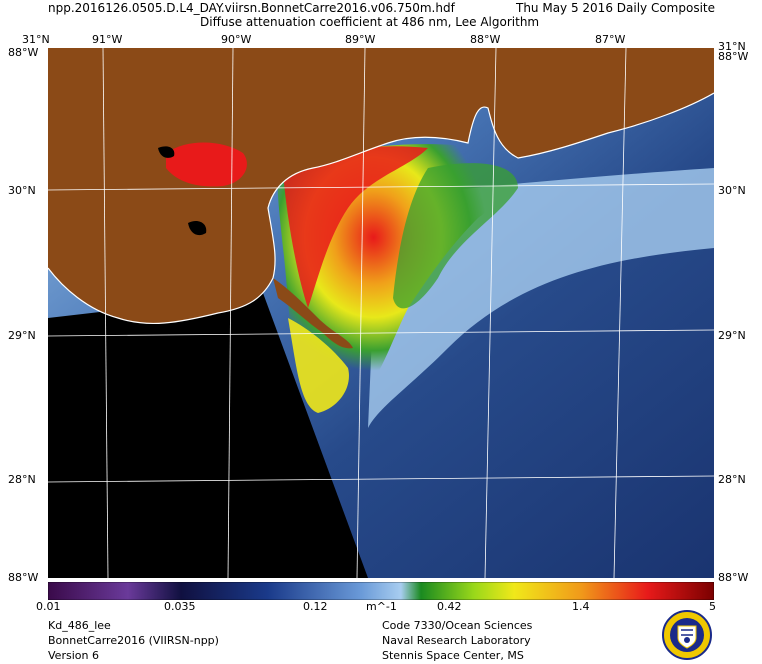 The image size is (762, 664). I want to click on date-title: Thu May 5 2016 Daily Composite, so click(615, 8).